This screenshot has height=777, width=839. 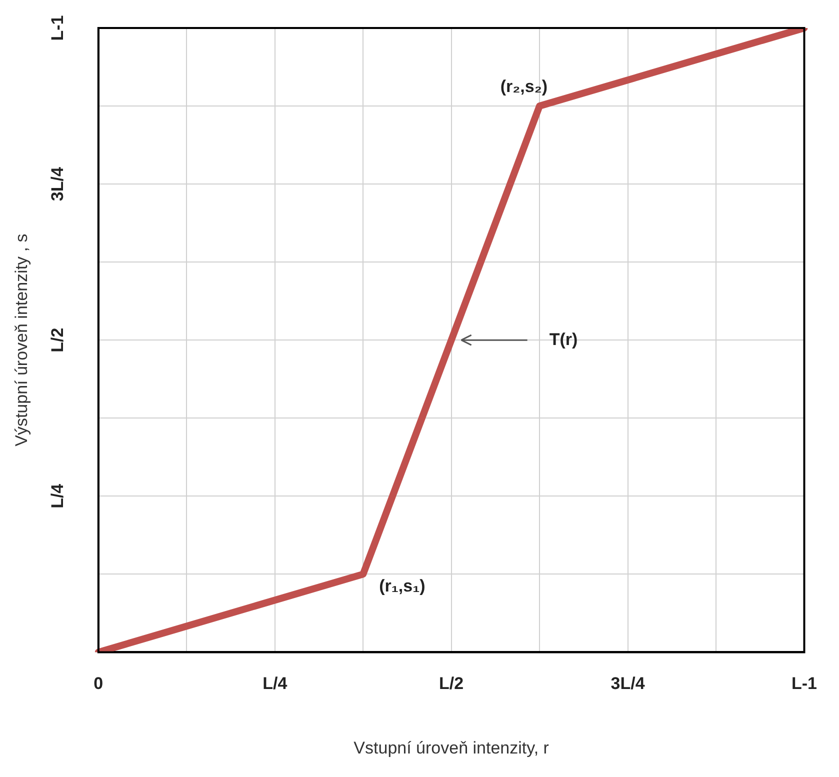 I want to click on annotation: T(r), so click(x=563, y=339).